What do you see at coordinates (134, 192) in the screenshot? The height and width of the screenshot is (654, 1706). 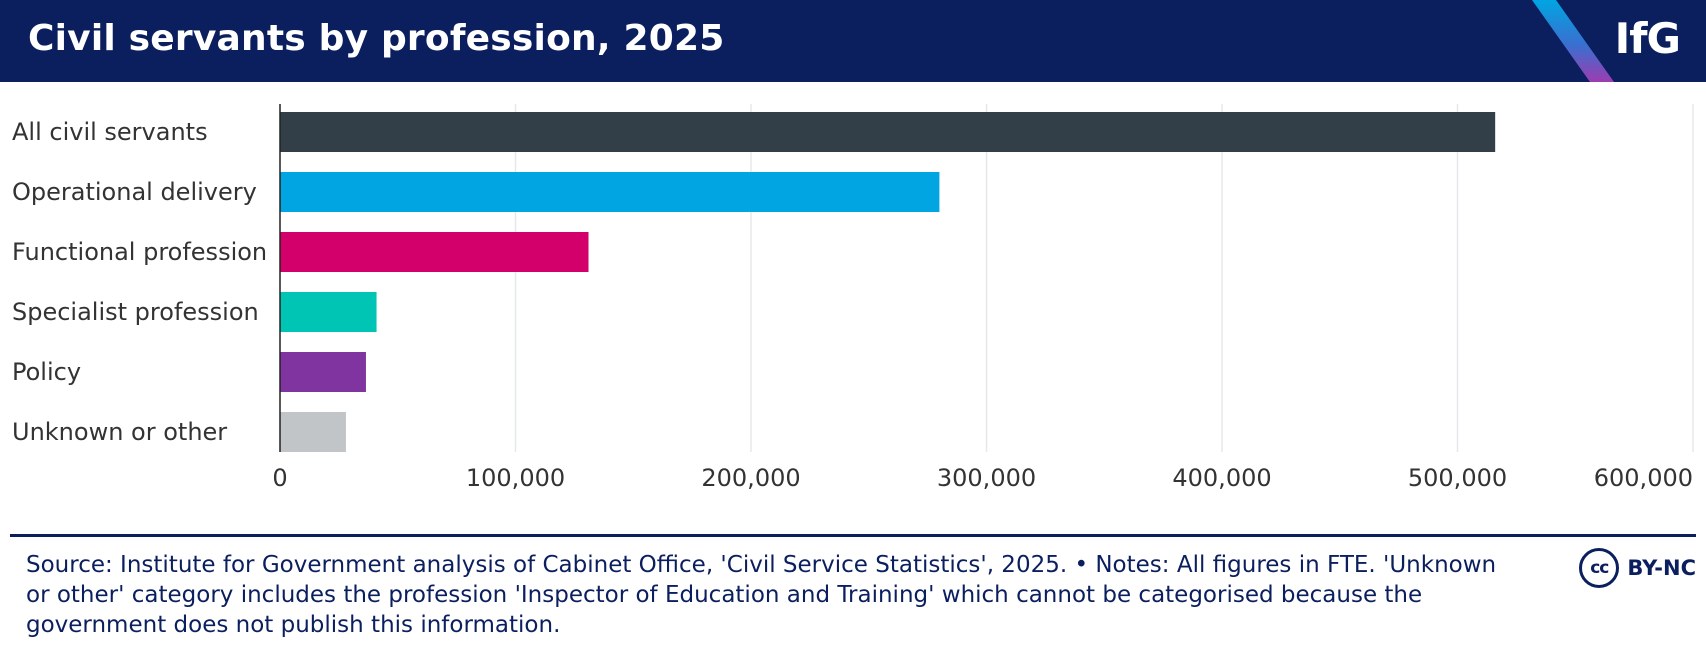 I see `category-label: Operational delivery` at bounding box center [134, 192].